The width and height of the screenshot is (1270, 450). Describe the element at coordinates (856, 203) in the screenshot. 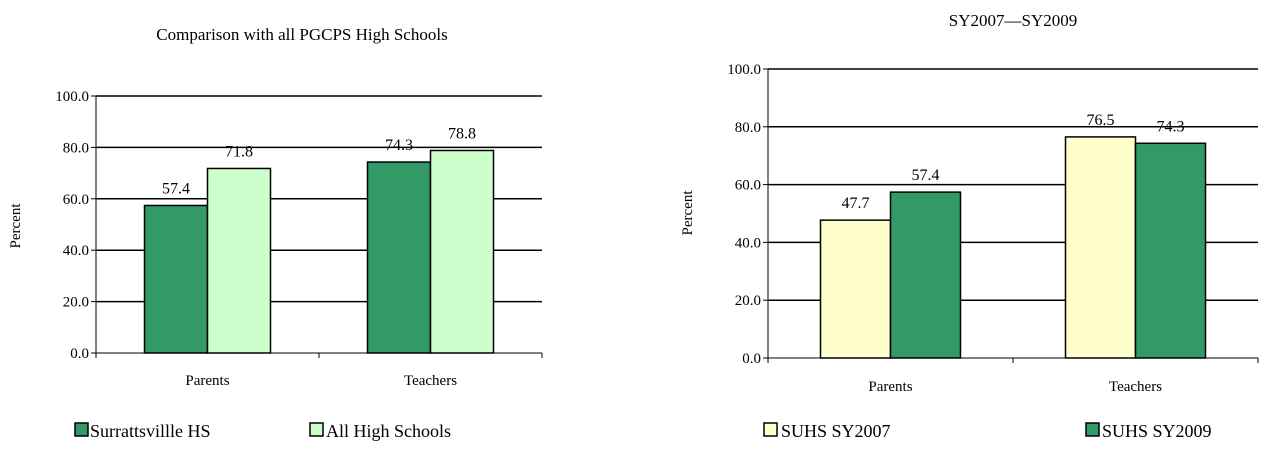

I see `data-label: 47.7` at that location.